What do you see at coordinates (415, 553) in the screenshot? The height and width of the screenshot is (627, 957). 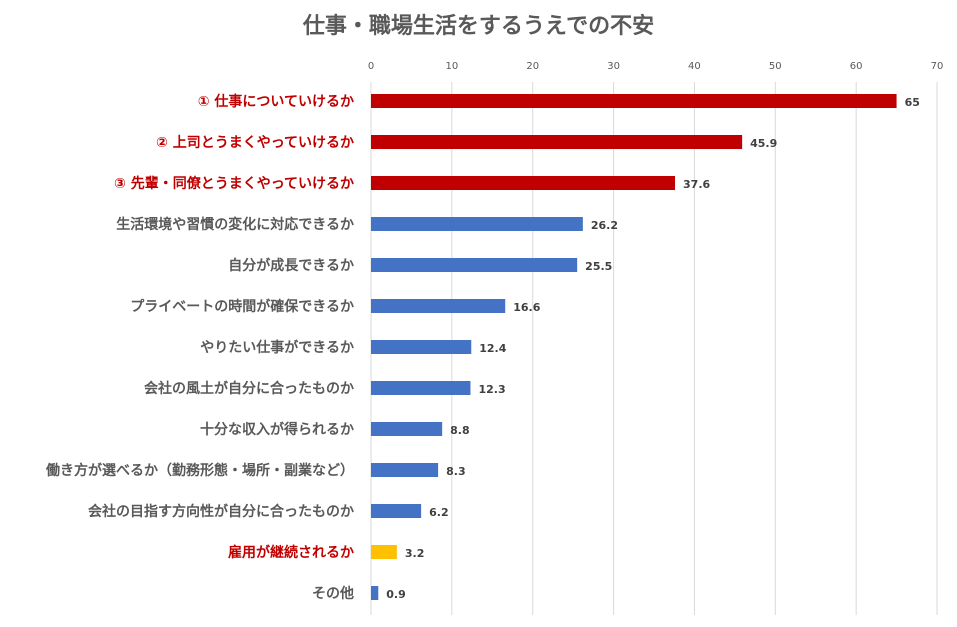 I see `data-label: 3.2` at bounding box center [415, 553].